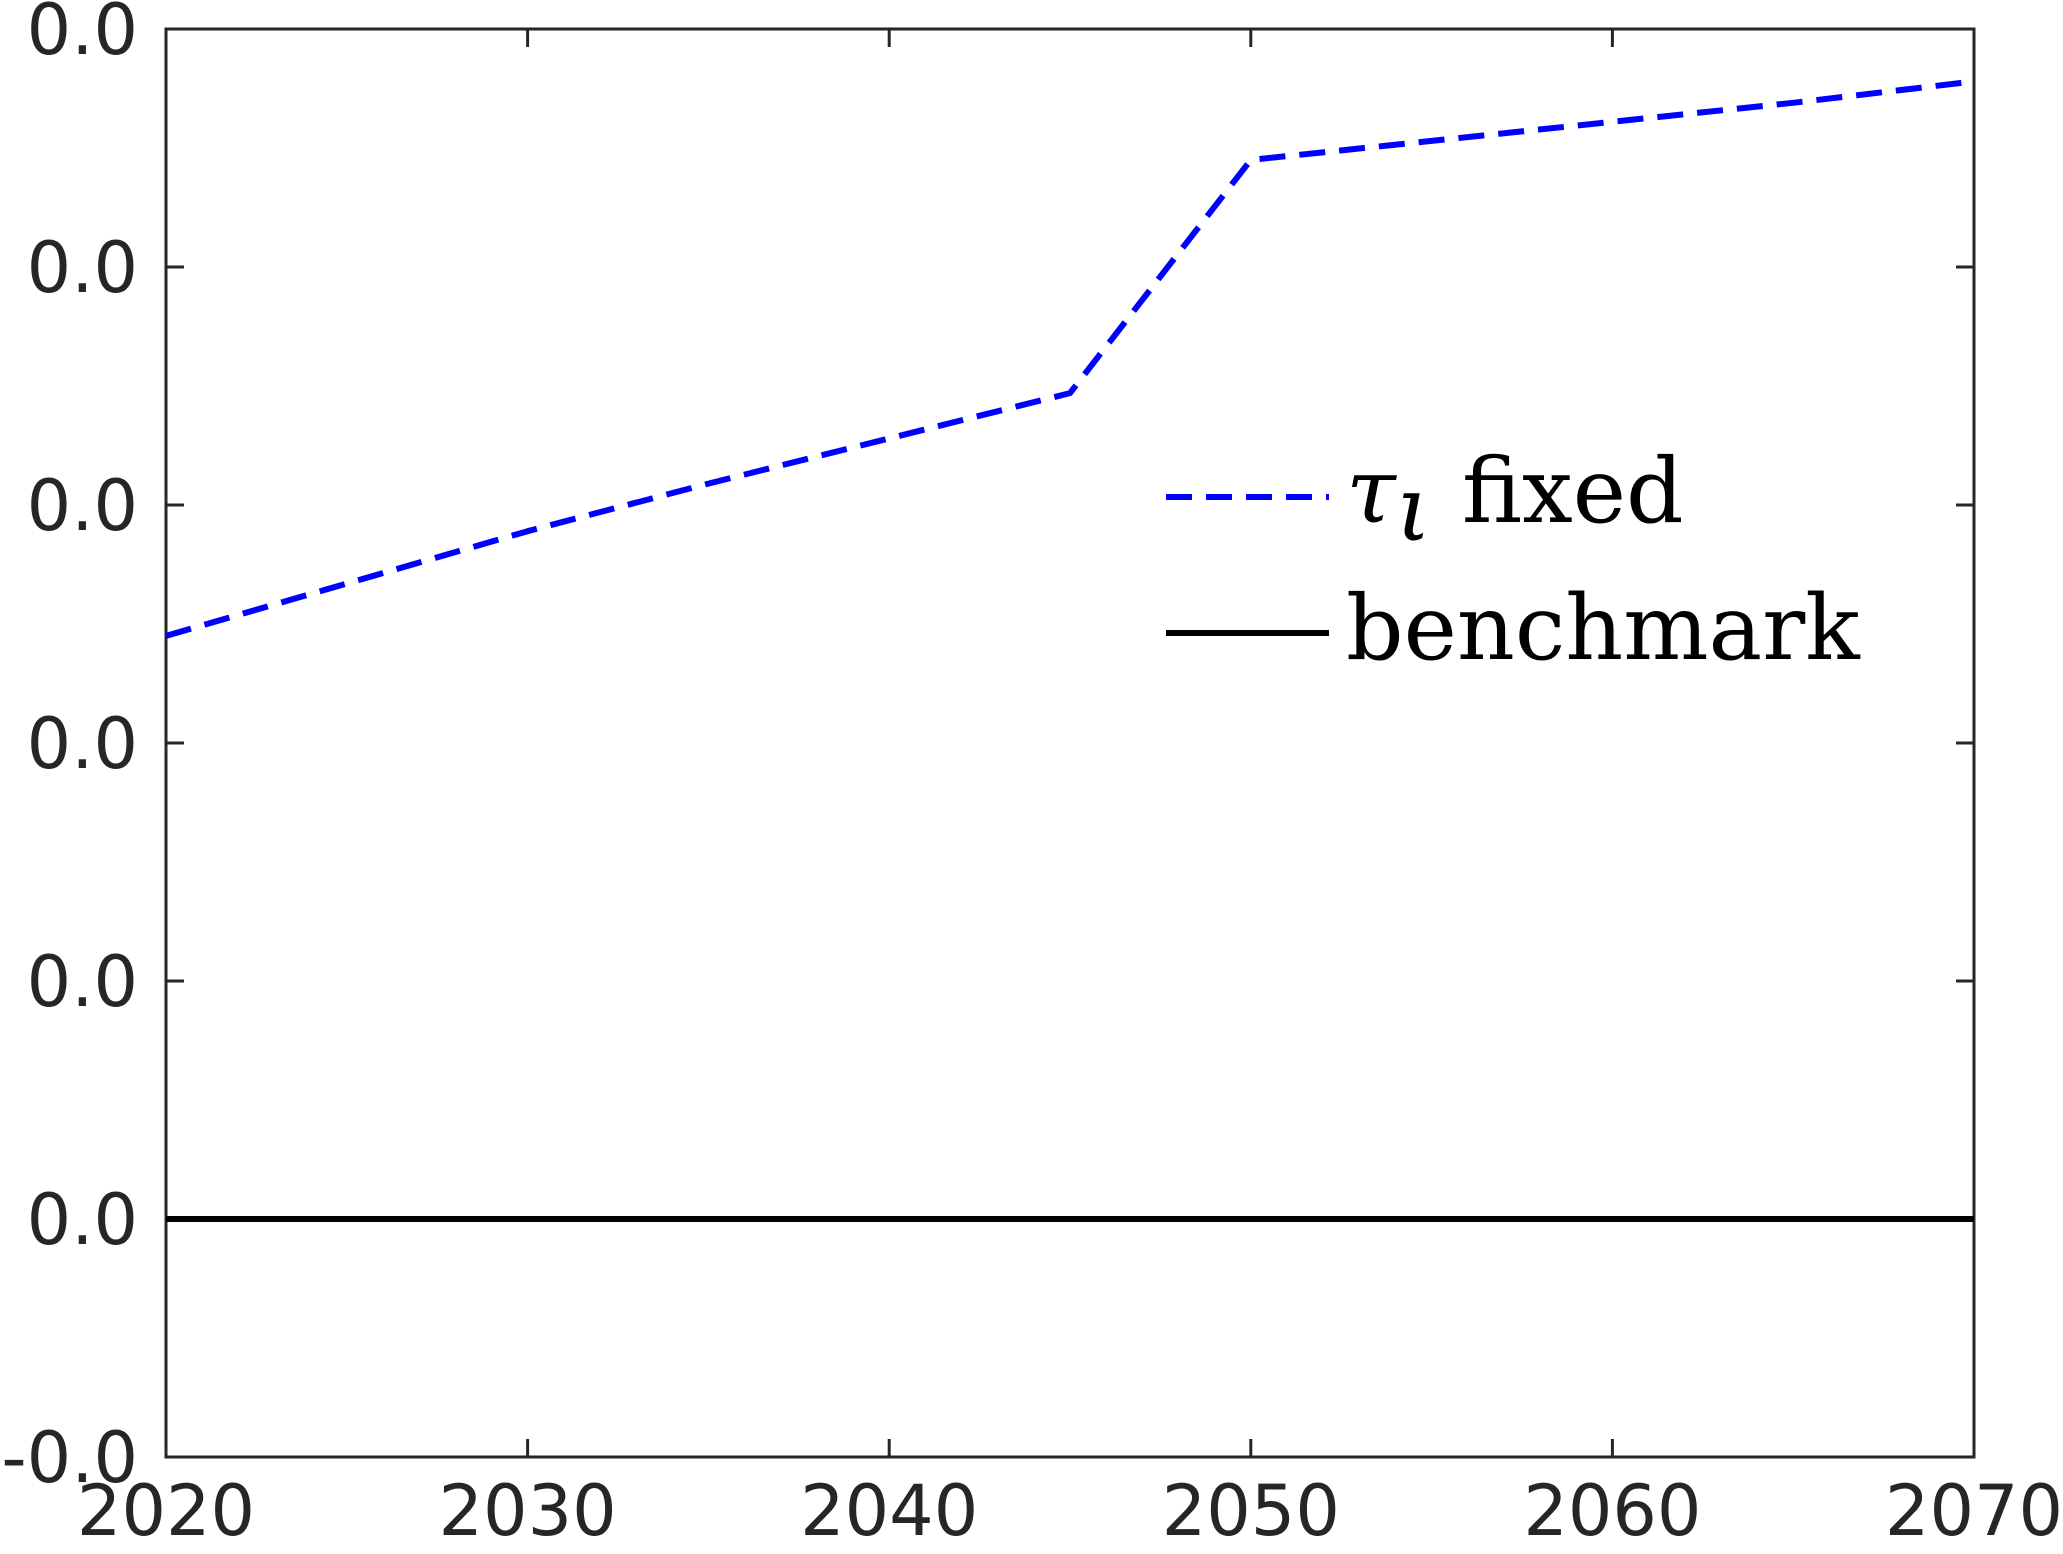  What do you see at coordinates (528, 1511) in the screenshot?
I see `x-tick-label: 2030` at bounding box center [528, 1511].